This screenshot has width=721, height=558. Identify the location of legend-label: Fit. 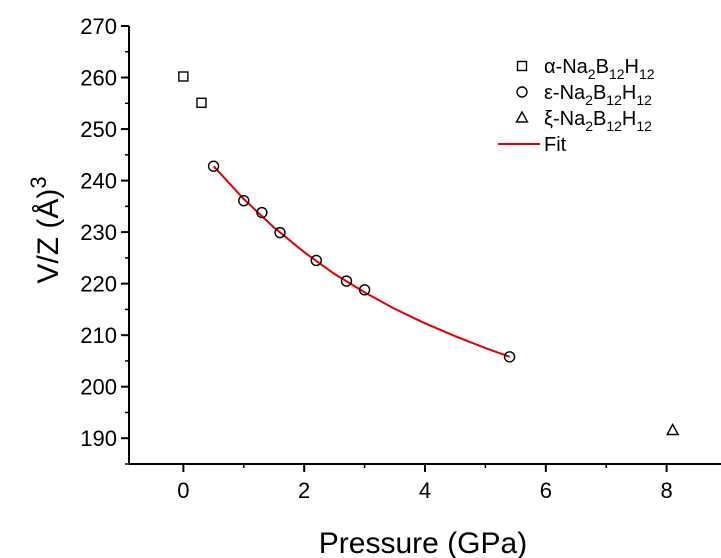
(555, 145).